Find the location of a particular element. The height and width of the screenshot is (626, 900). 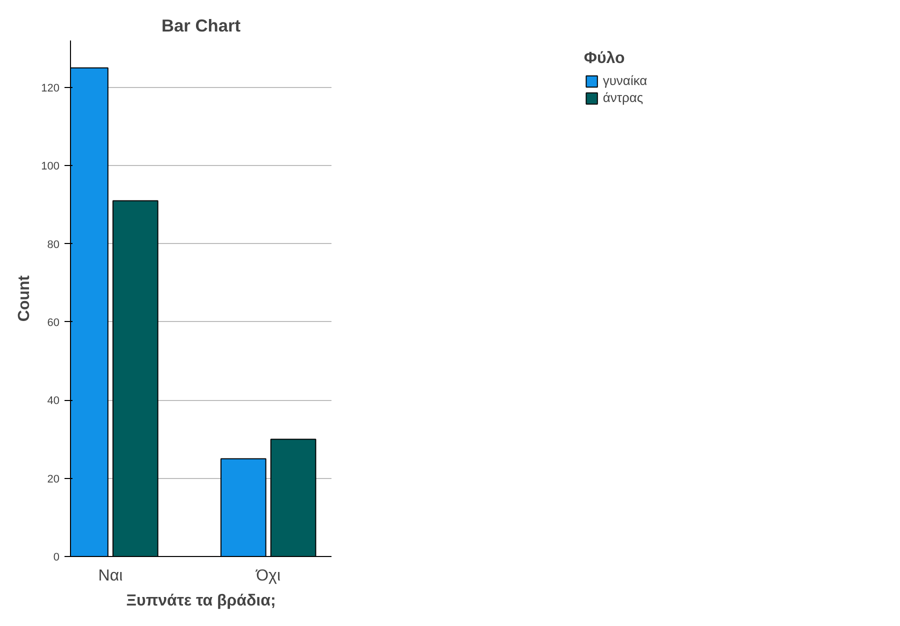

x-tick-label: Όχι is located at coordinates (268, 576).